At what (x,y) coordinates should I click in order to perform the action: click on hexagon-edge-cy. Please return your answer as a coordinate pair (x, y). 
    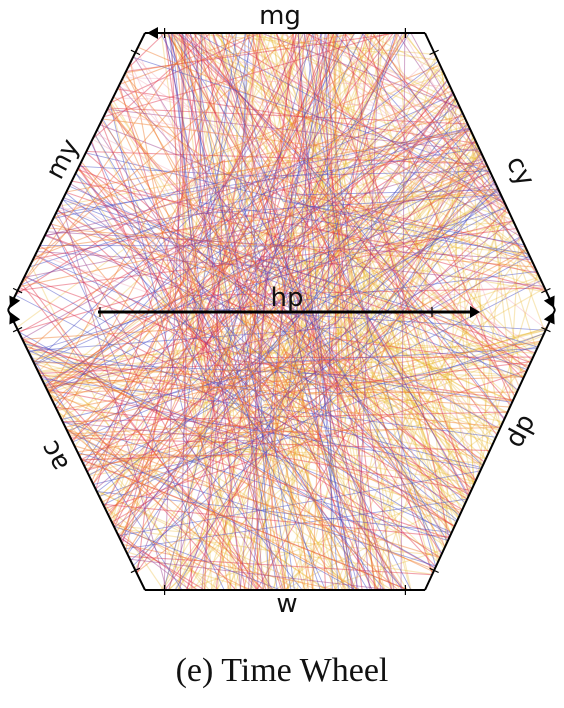
    Looking at the image, I should click on (490, 171).